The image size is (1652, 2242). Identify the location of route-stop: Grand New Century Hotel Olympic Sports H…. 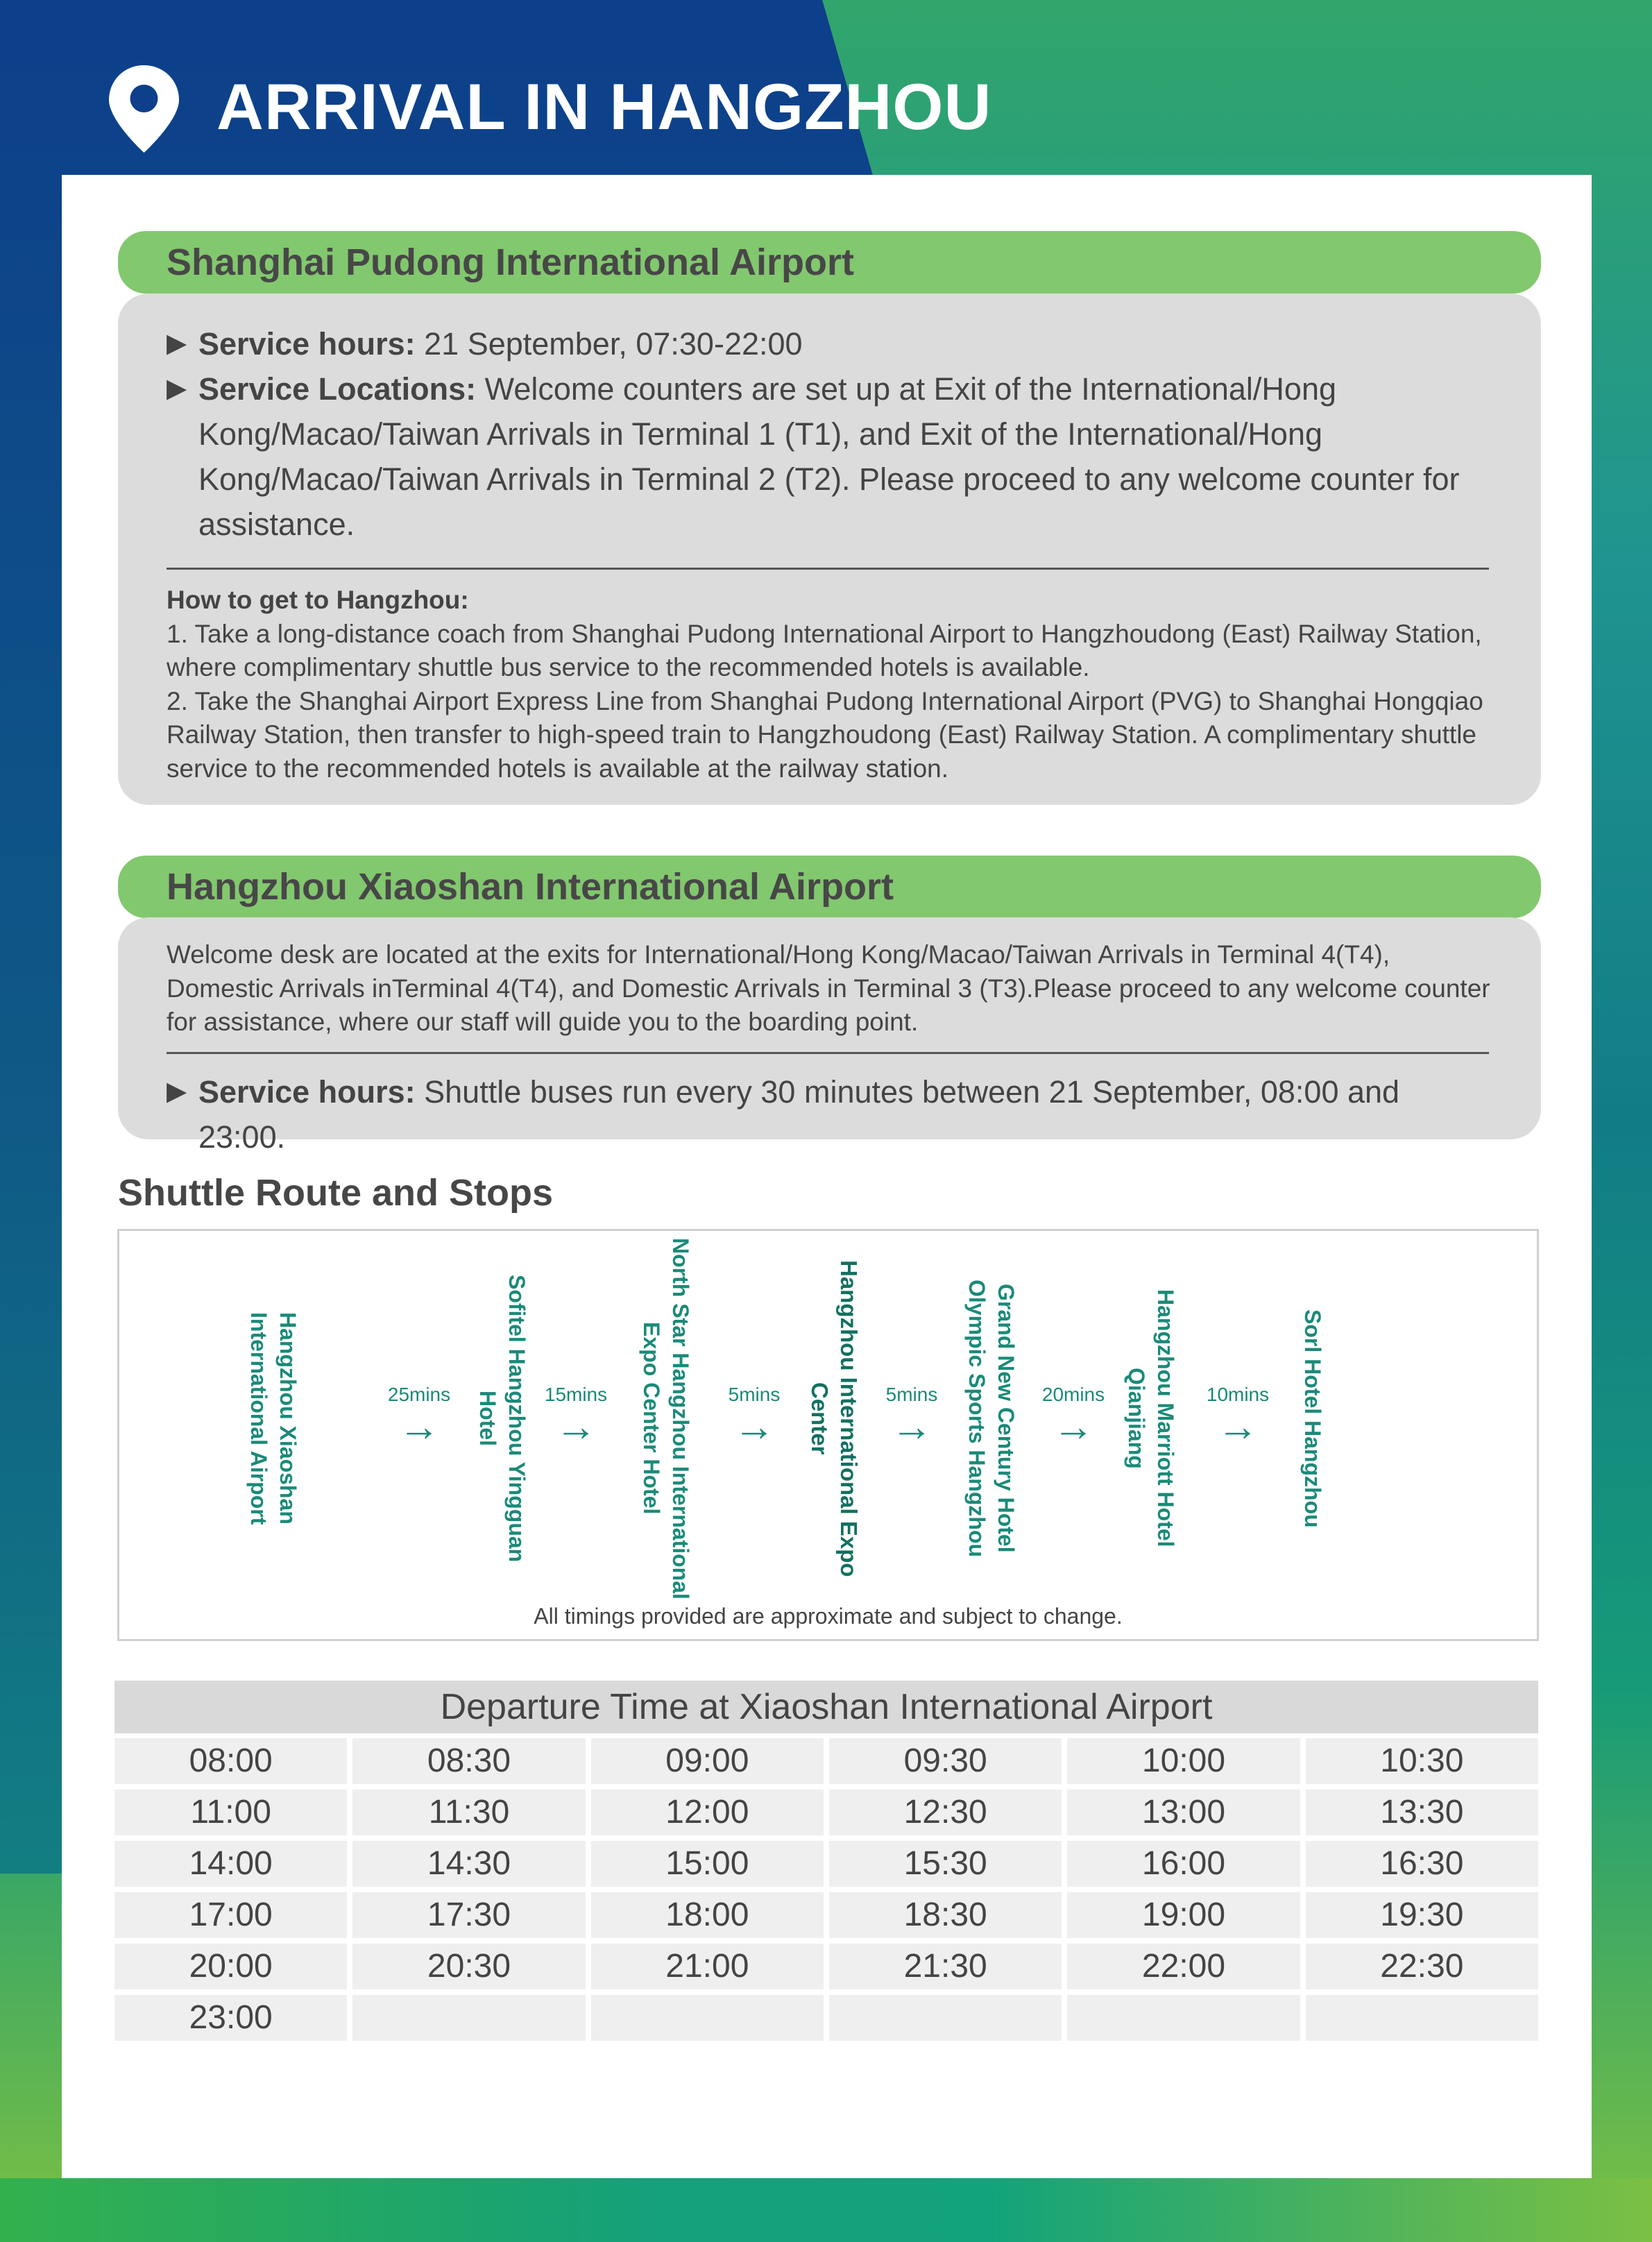
(991, 1418).